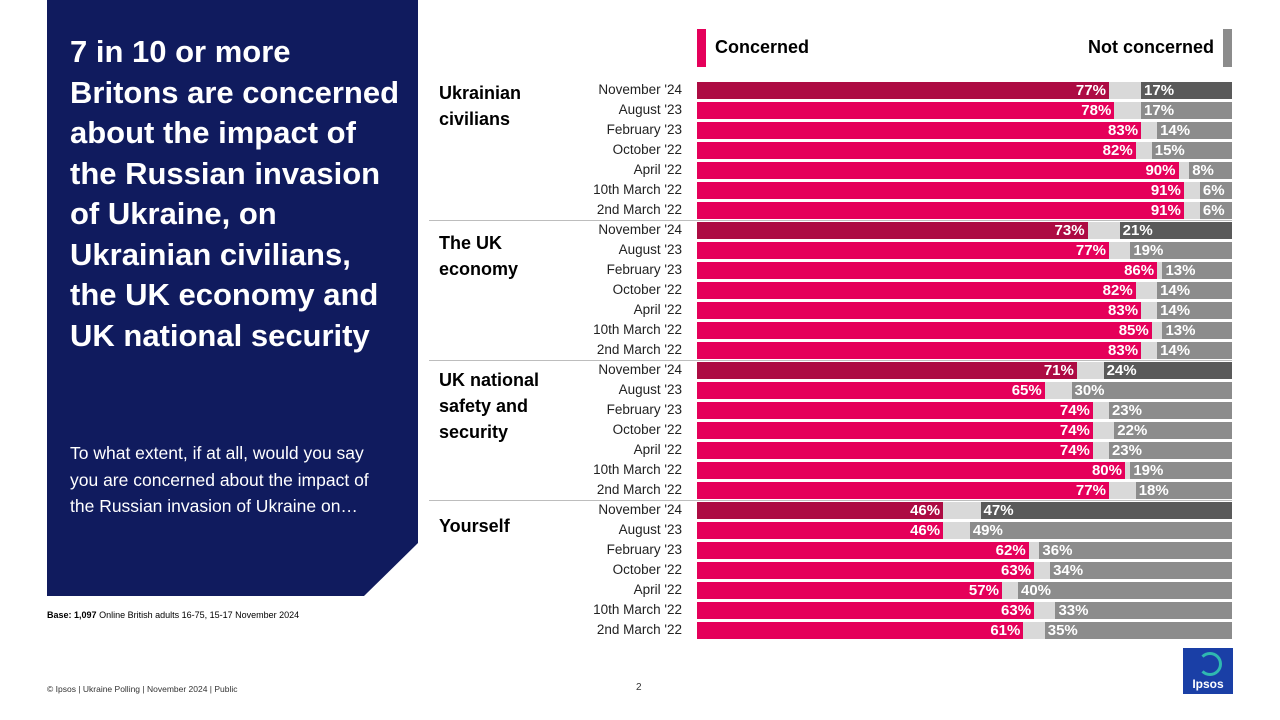 The image size is (1280, 720). What do you see at coordinates (480, 106) in the screenshot?
I see `group-label: Ukrainian civilians` at bounding box center [480, 106].